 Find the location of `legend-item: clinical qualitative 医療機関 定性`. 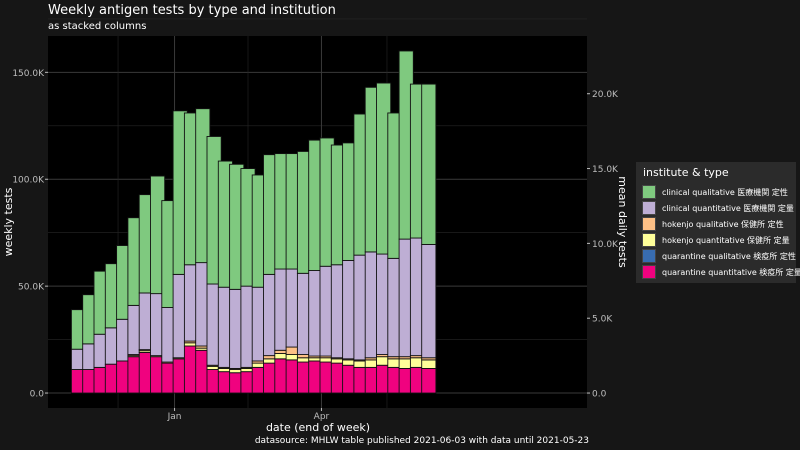

legend-item: clinical qualitative 医療機関 定性 is located at coordinates (716, 192).